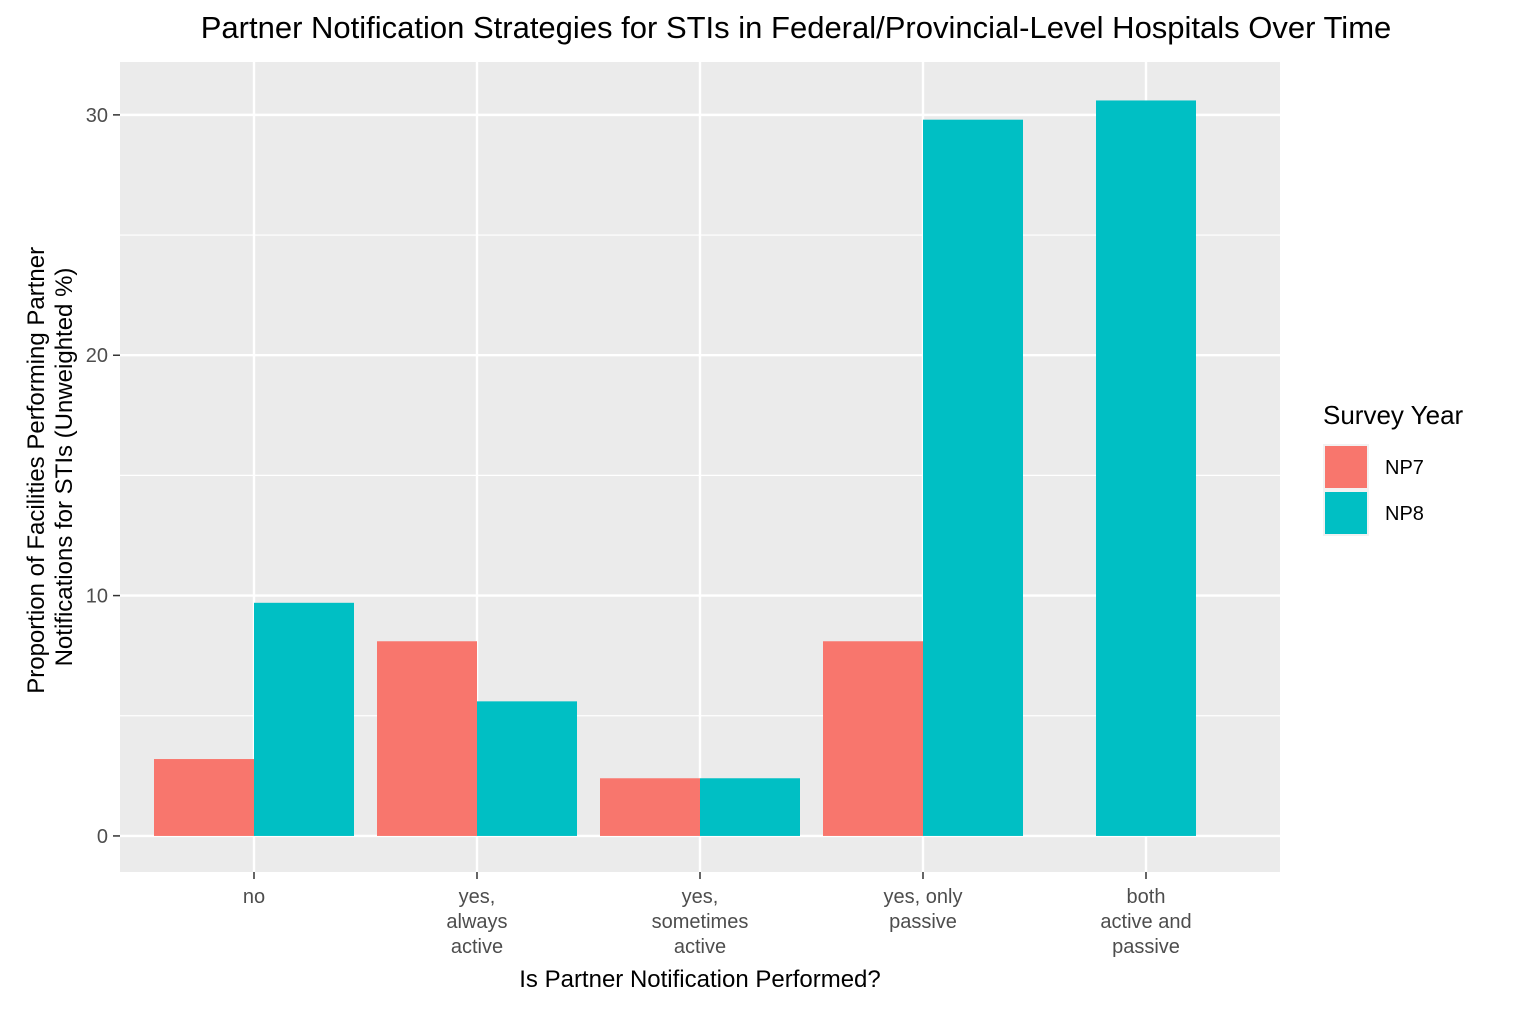 This screenshot has height=1013, width=1514. I want to click on x-tick-label: no, so click(254, 897).